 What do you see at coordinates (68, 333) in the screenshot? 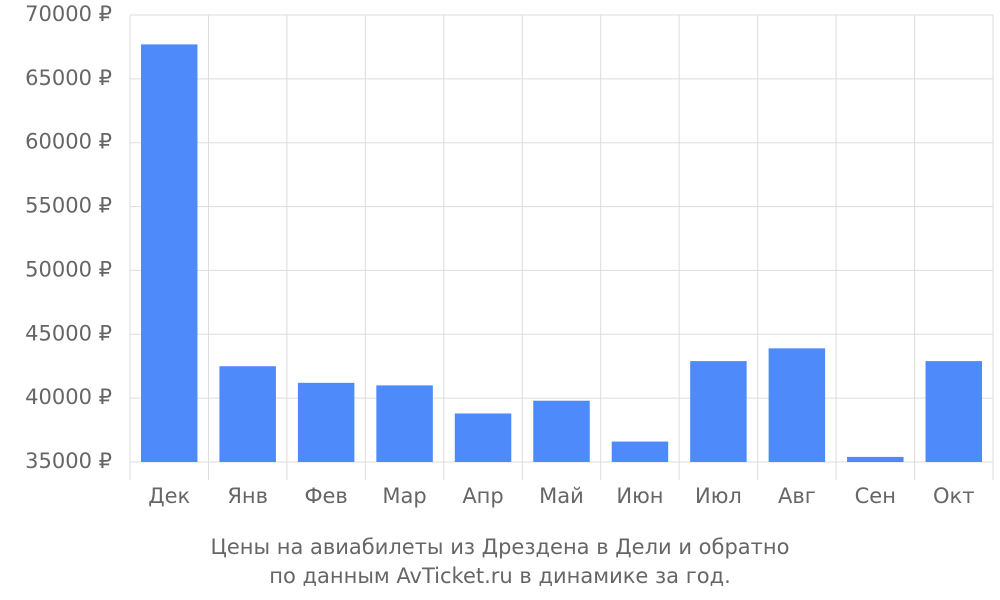
I see `y-tick-label: 45000 ₽` at bounding box center [68, 333].